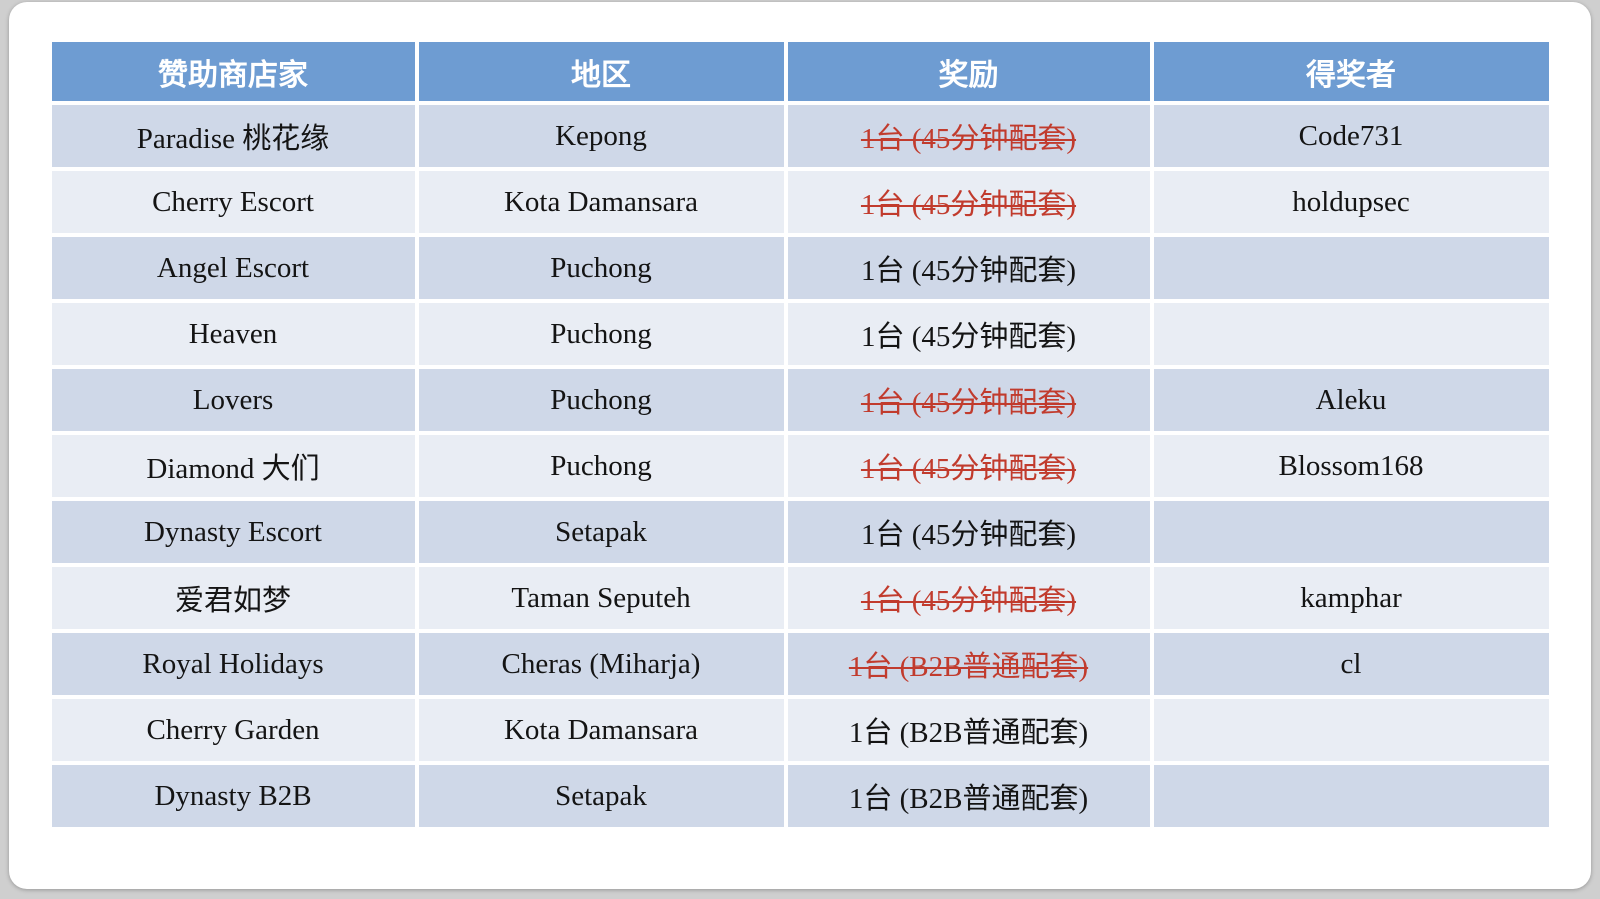 Image resolution: width=1600 pixels, height=899 pixels. Describe the element at coordinates (601, 598) in the screenshot. I see `region-cell: Taman Seputeh` at that location.